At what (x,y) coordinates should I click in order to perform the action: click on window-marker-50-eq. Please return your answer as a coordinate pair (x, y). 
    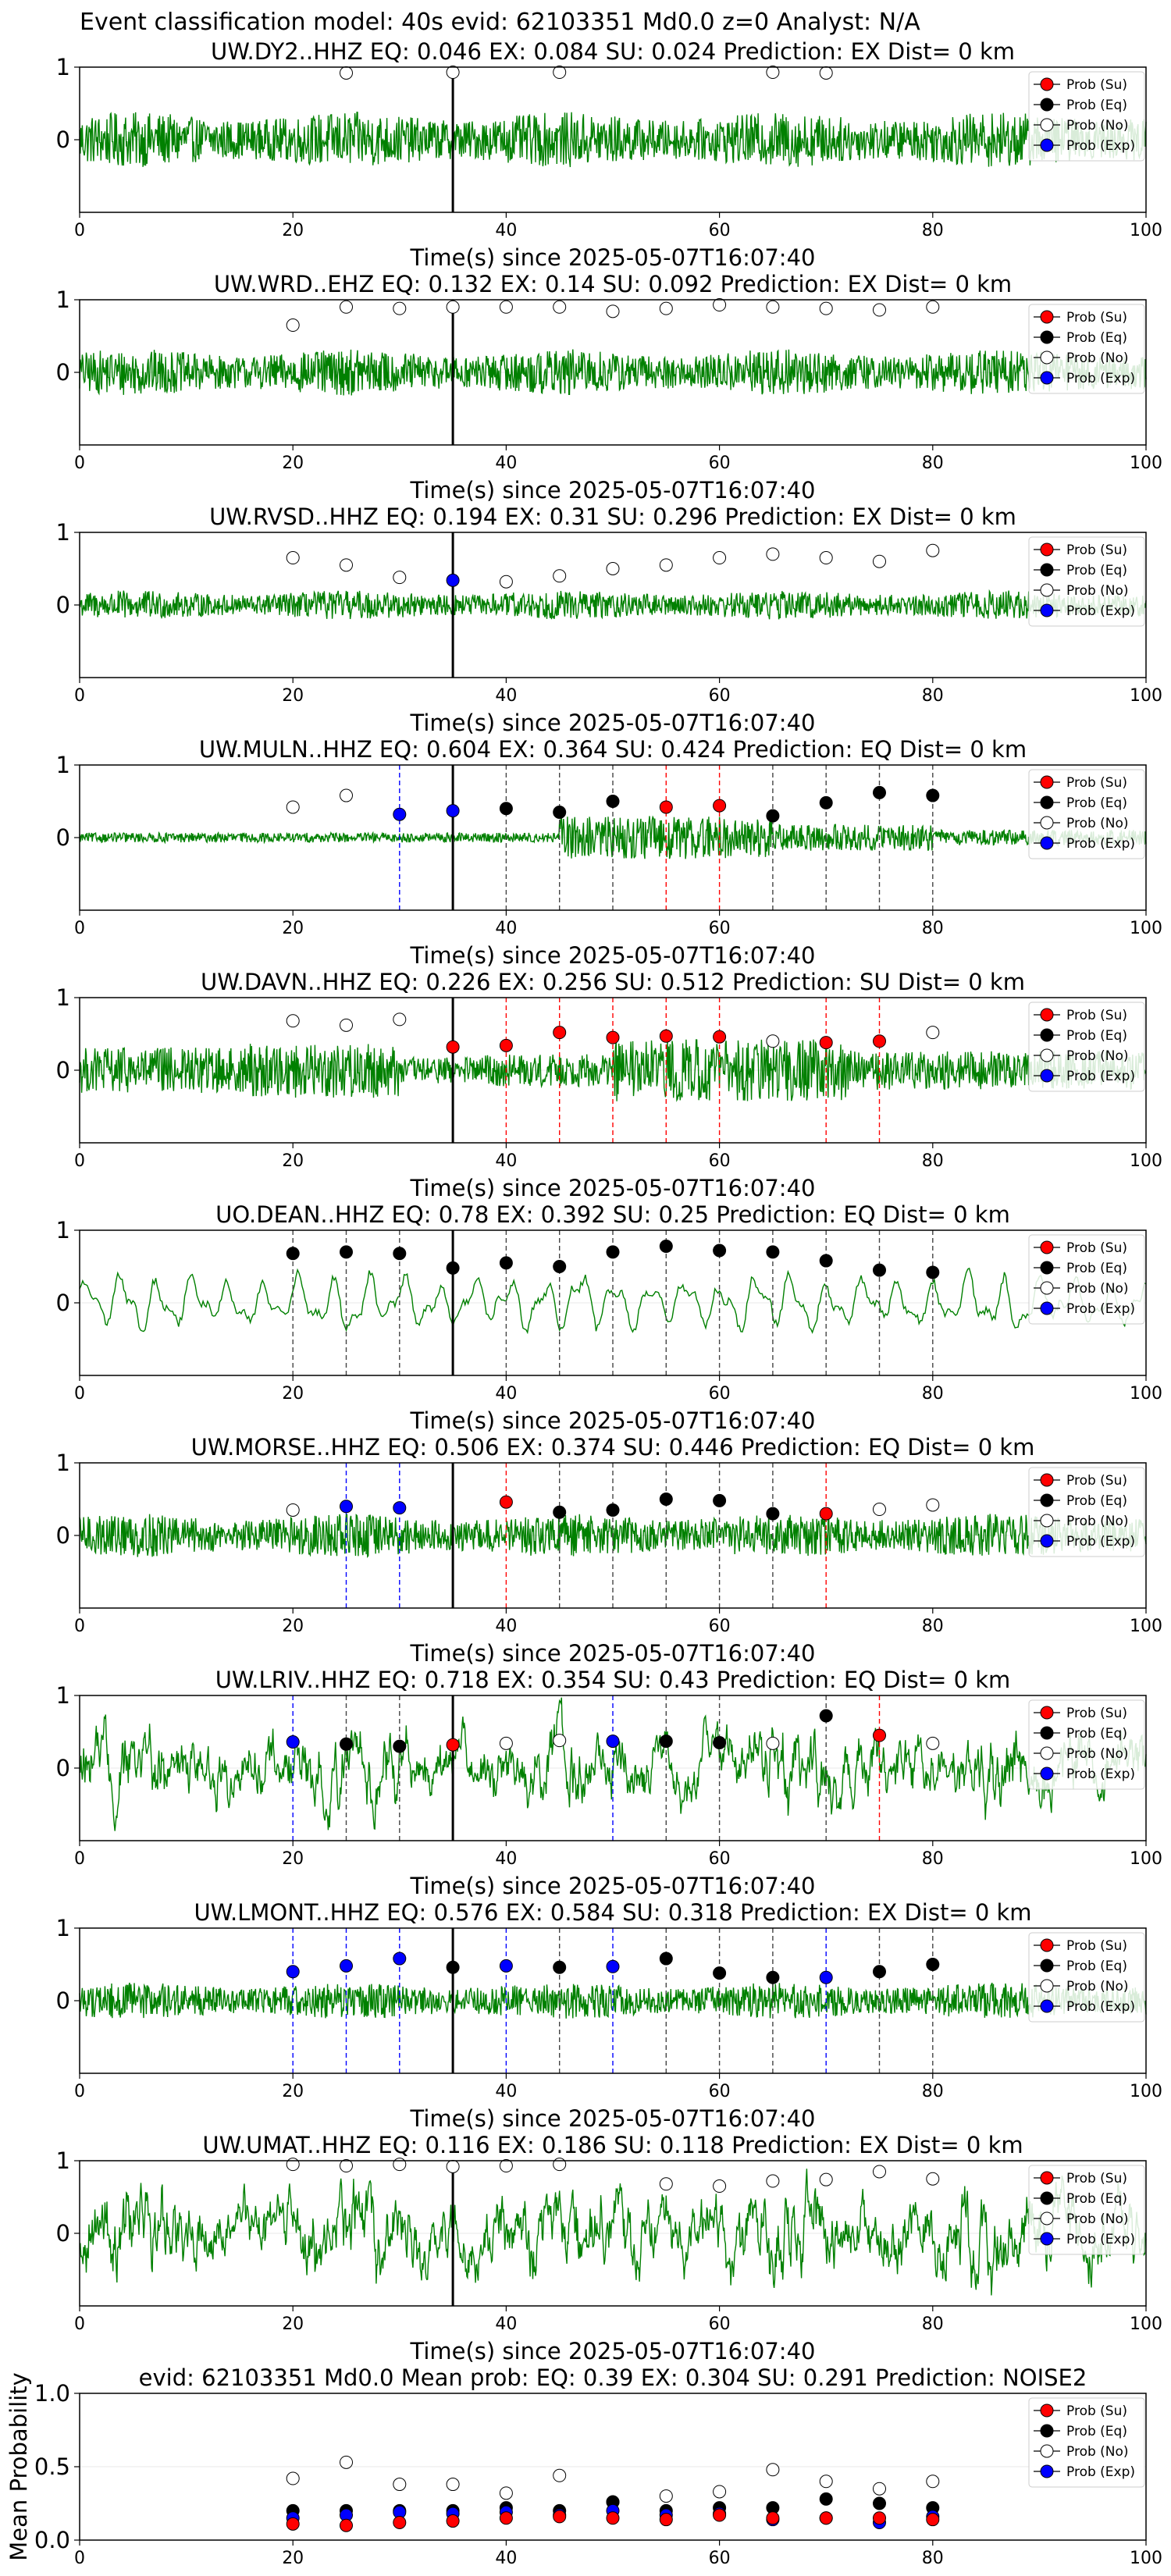
    Looking at the image, I should click on (613, 1252).